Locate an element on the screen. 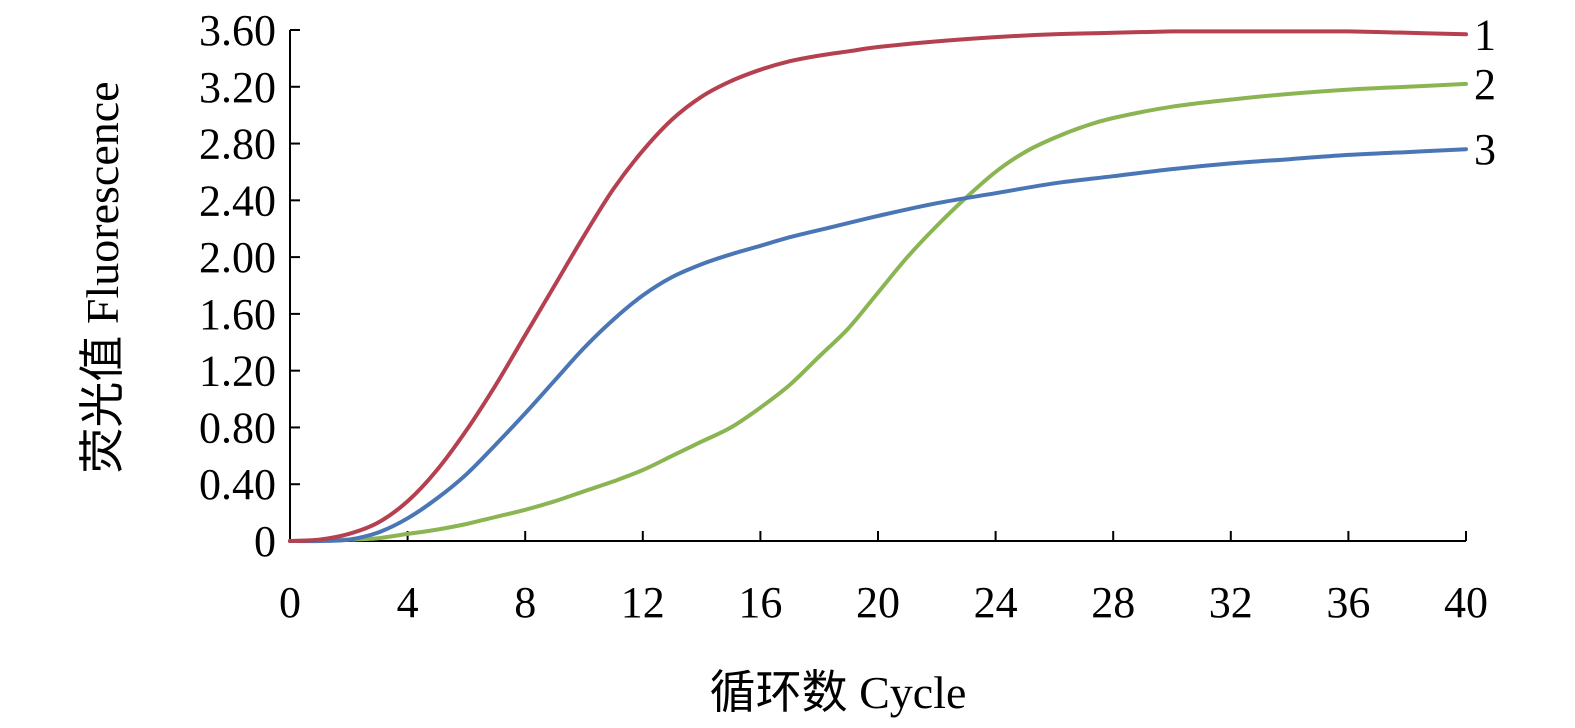 This screenshot has height=728, width=1575. x-tick-label: 4 is located at coordinates (408, 602).